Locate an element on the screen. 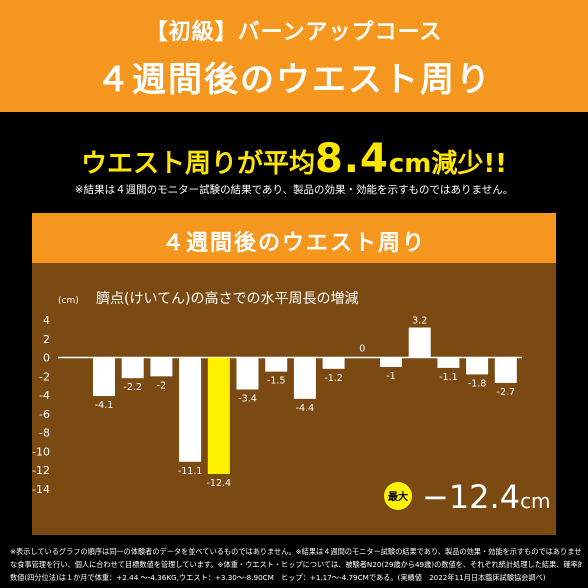  bar-value-label: -1.1 is located at coordinates (448, 377).